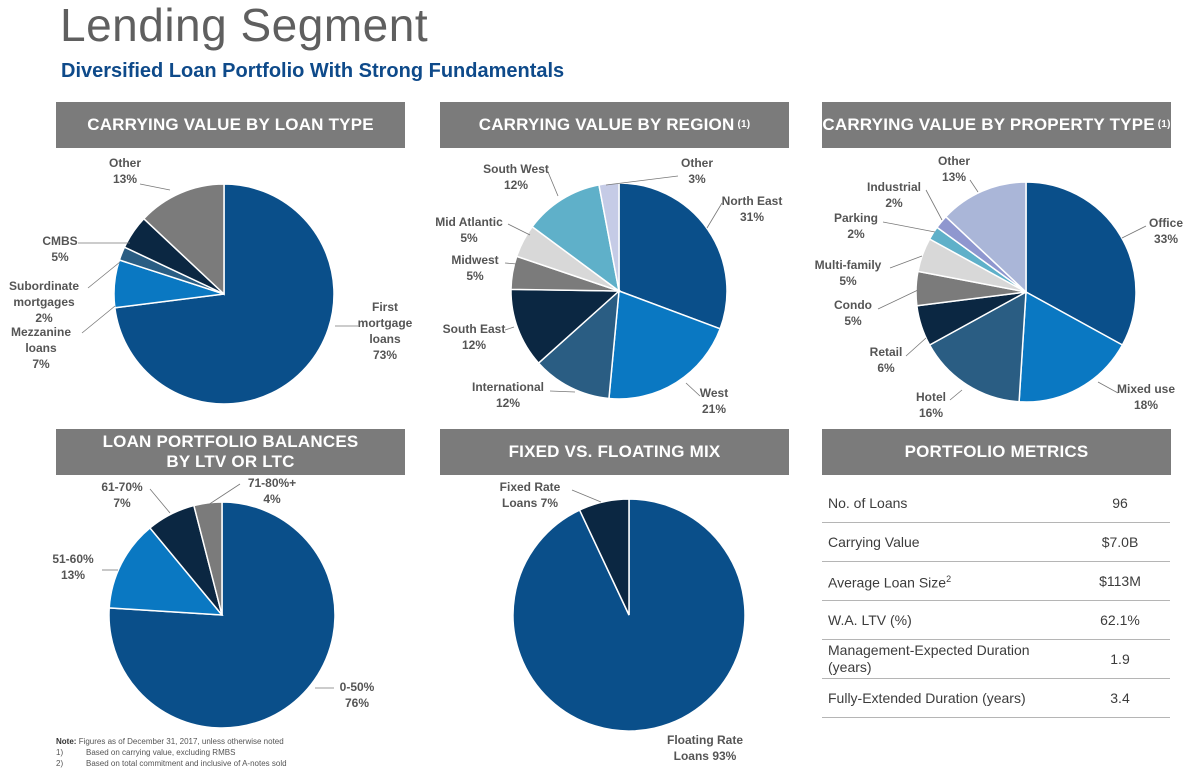  Describe the element at coordinates (230, 452) in the screenshot. I see `panel-title-ltv: LOAN PORTFOLIO BALANCES BY LTV OR LTC` at that location.